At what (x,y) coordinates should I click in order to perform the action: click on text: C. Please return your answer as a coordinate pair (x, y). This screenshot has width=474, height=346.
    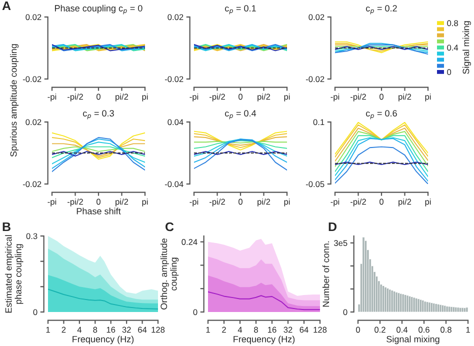
    Looking at the image, I should click on (170, 227).